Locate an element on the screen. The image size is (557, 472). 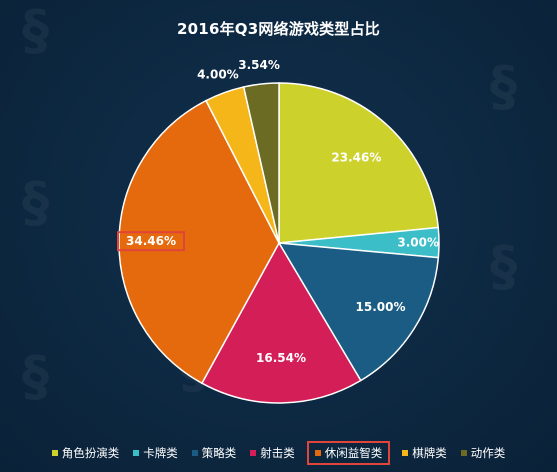
legend-item: 射击类 is located at coordinates (272, 453).